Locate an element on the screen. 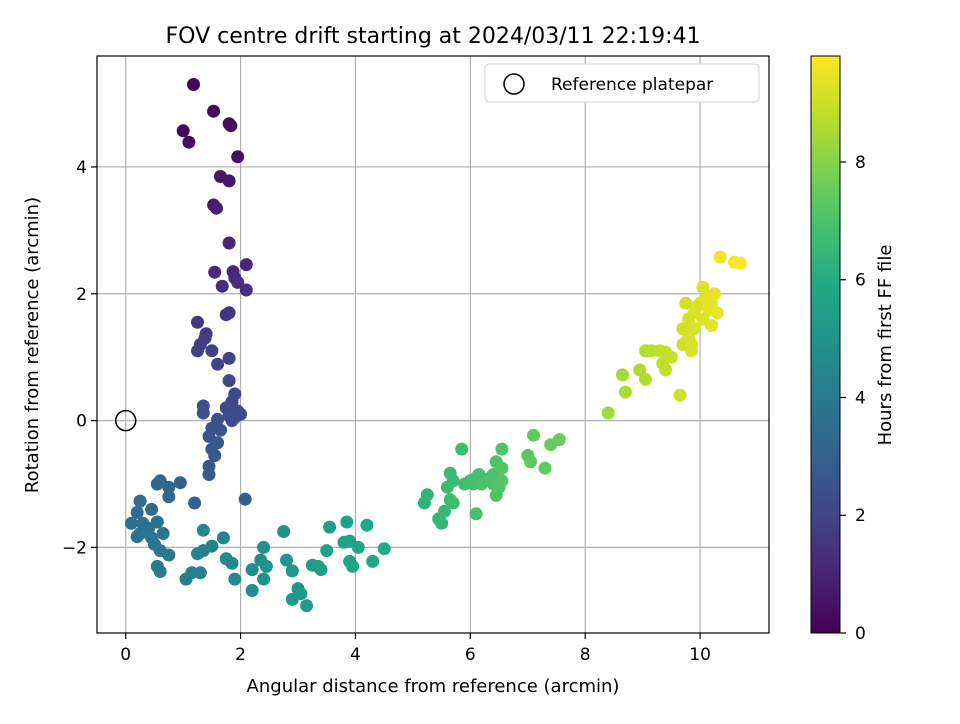 This screenshot has width=960, height=724. colorbar-tick-label: 4 is located at coordinates (860, 398).